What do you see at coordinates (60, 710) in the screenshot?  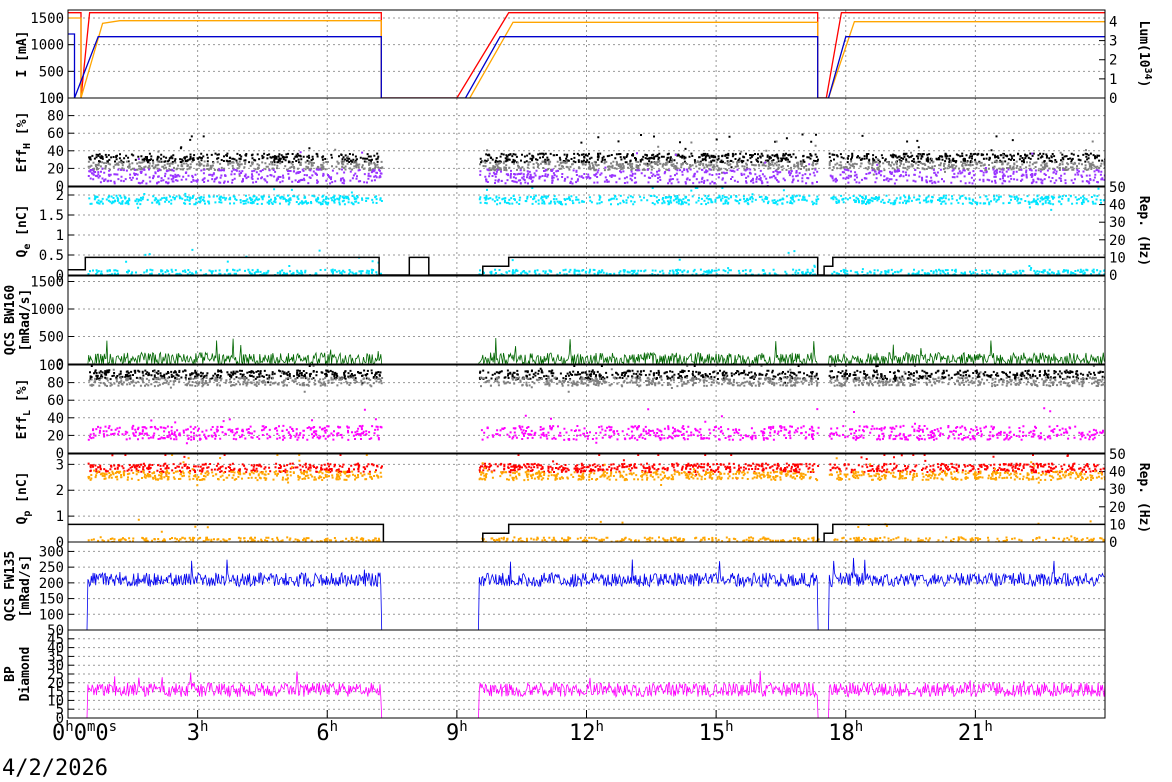 I see `ytick-label: 5` at bounding box center [60, 710].